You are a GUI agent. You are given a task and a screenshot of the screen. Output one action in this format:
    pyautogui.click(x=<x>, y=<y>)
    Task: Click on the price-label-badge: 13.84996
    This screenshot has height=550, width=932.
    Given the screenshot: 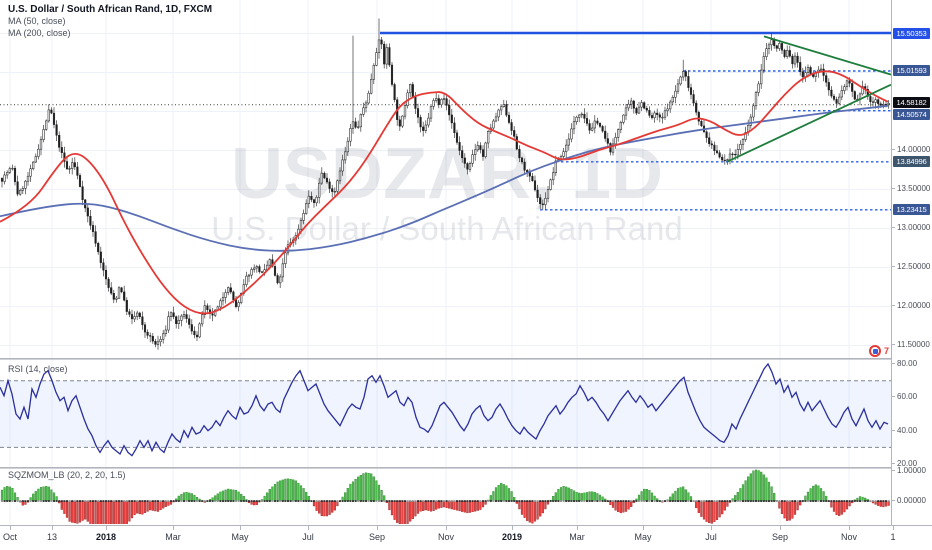 What is the action you would take?
    pyautogui.click(x=911, y=162)
    